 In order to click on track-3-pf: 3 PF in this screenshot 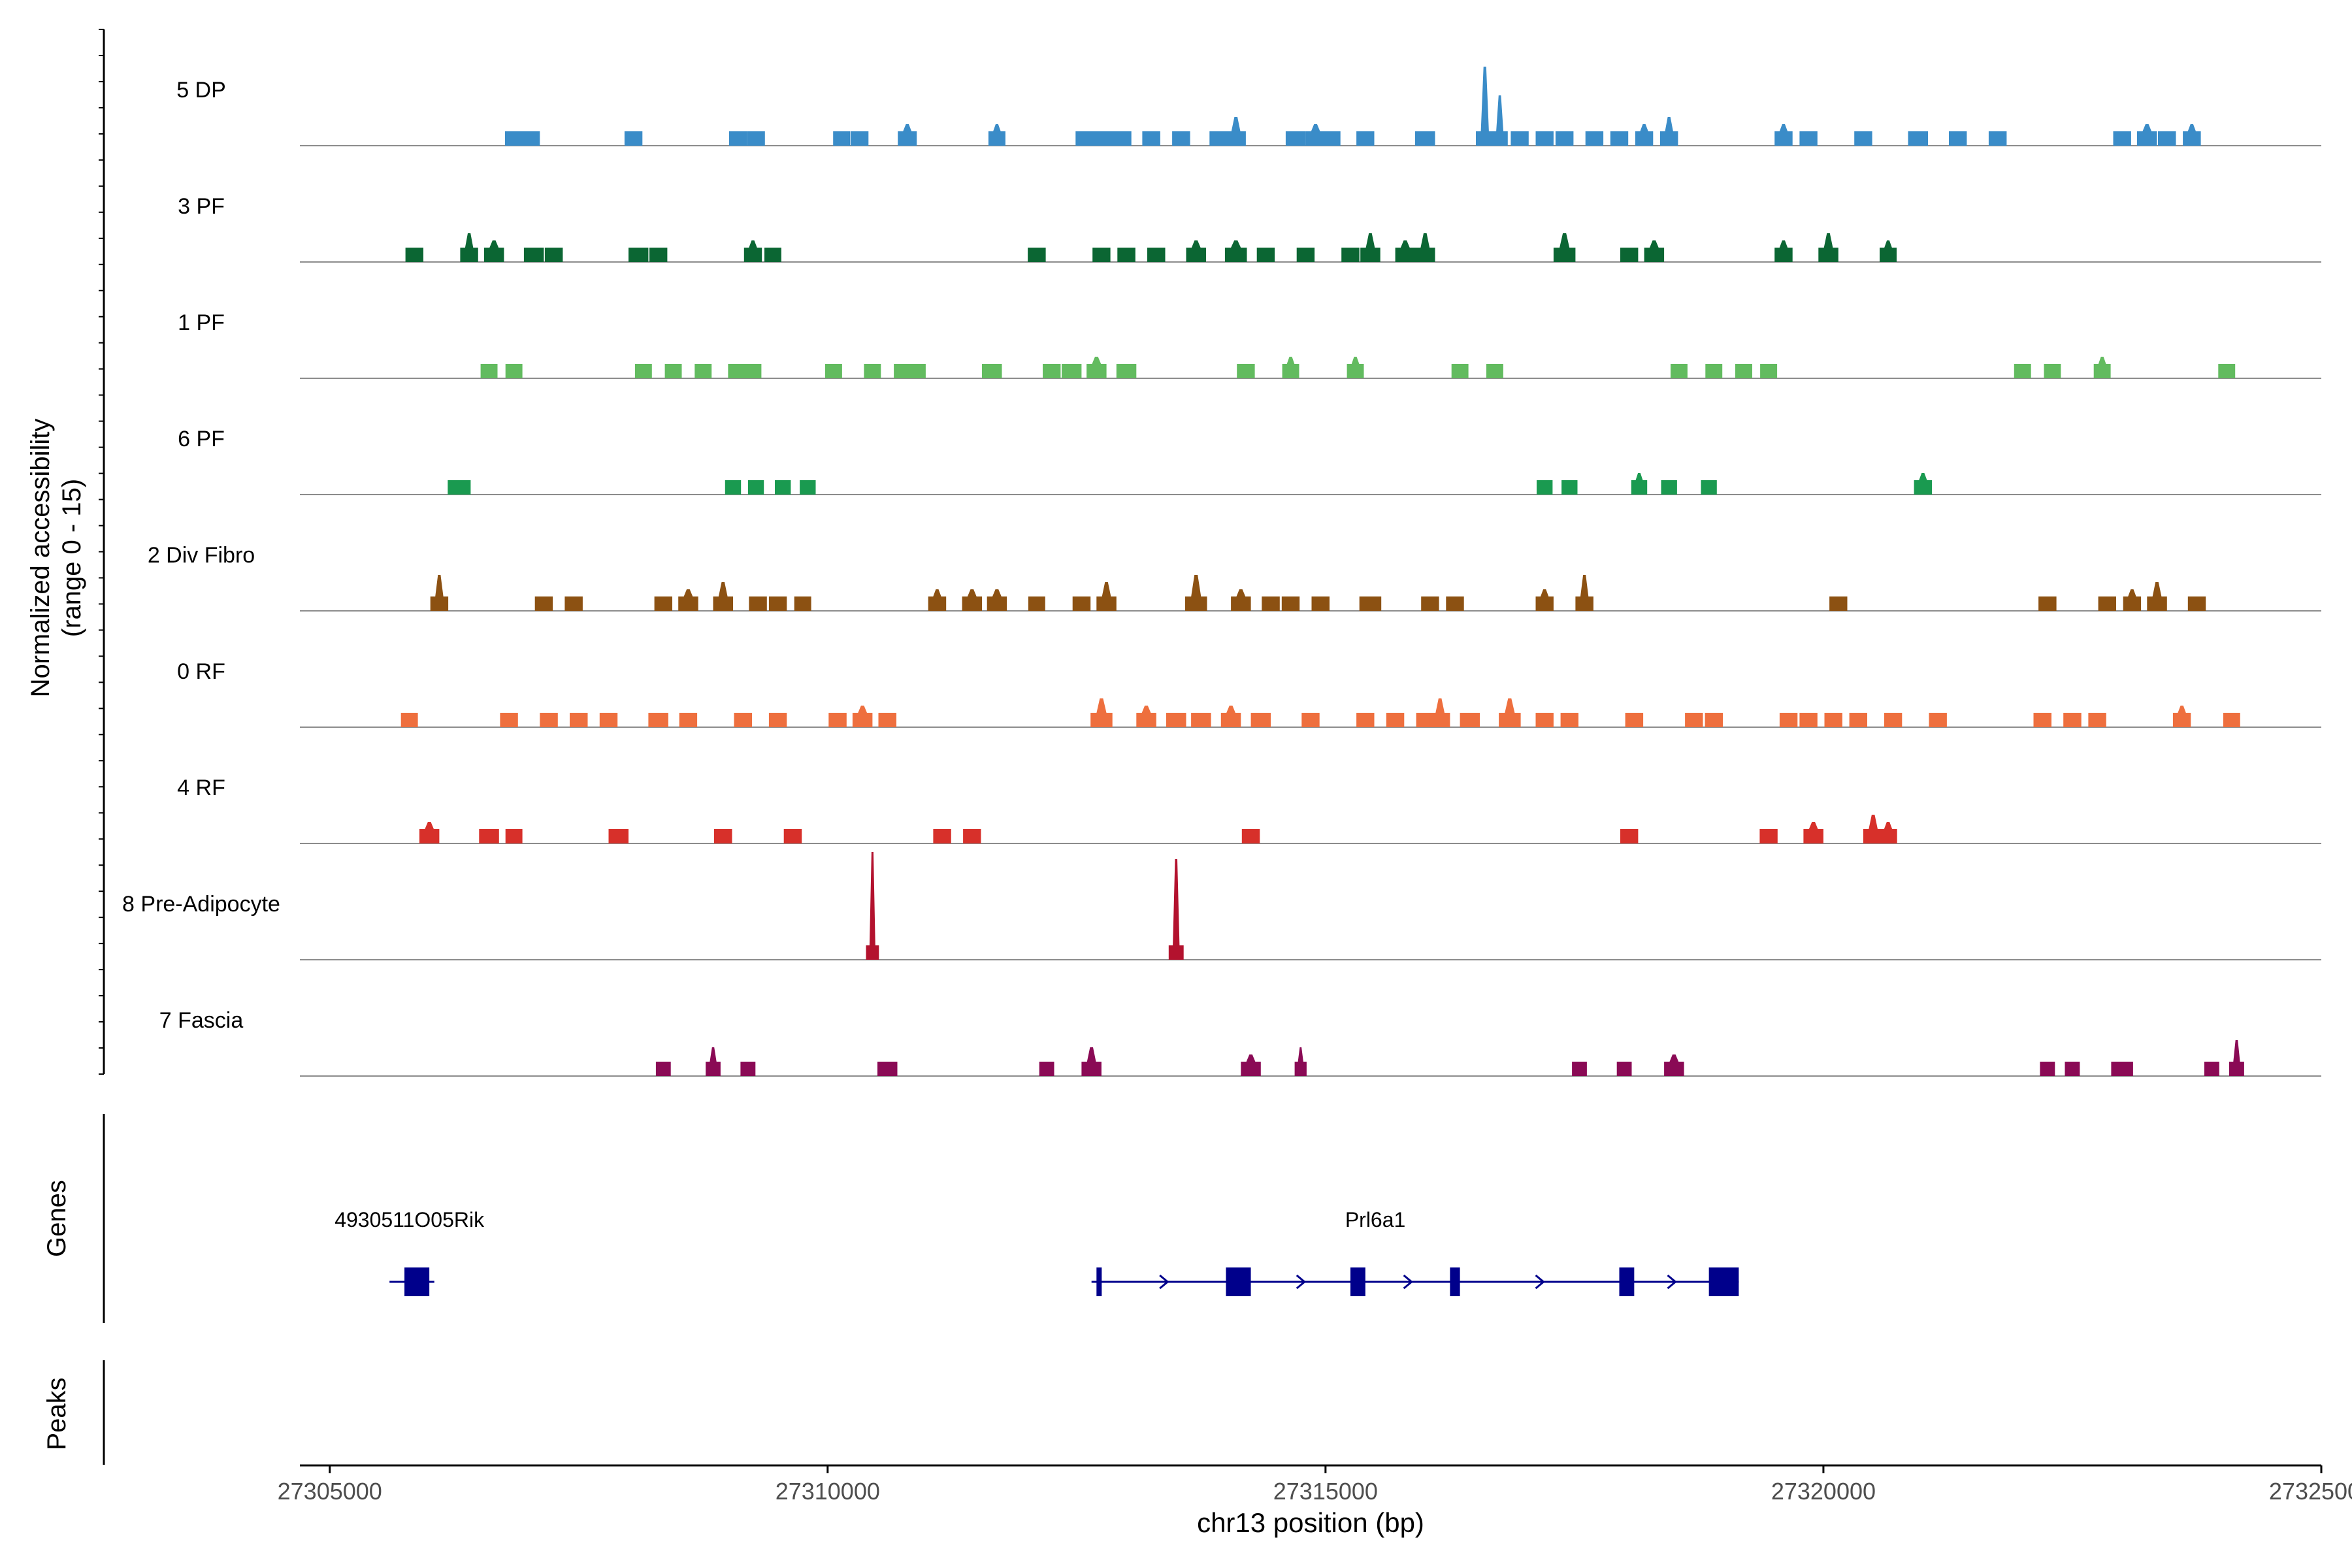, I will do `click(1249, 228)`.